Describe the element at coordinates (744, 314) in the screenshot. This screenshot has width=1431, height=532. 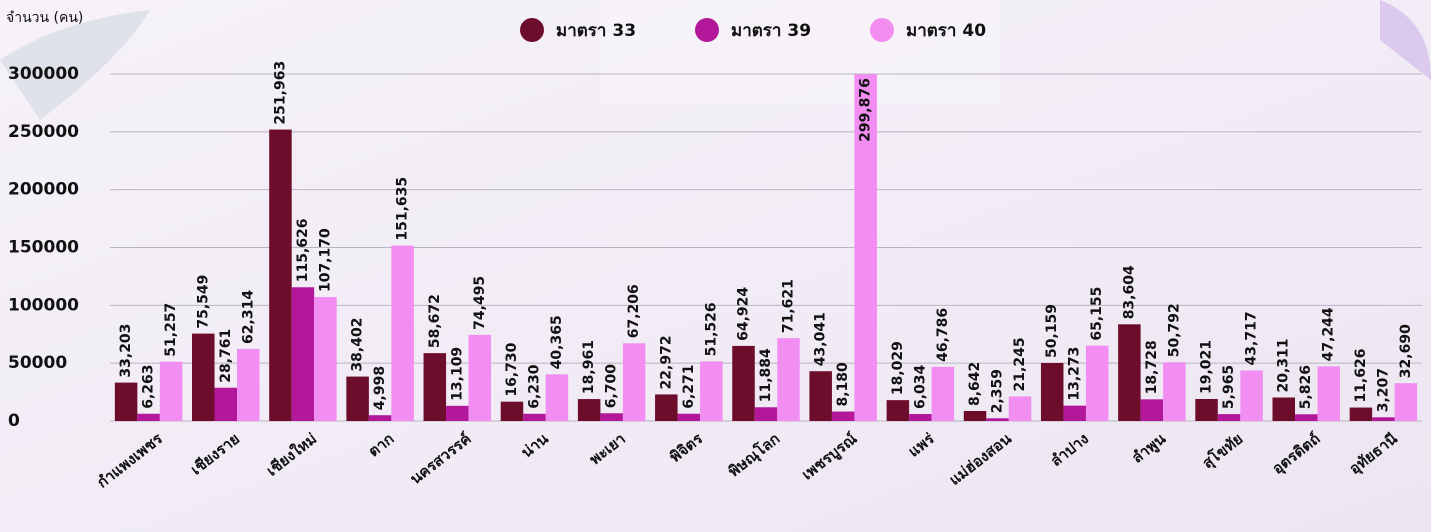
I see `value-label: 64,924` at that location.